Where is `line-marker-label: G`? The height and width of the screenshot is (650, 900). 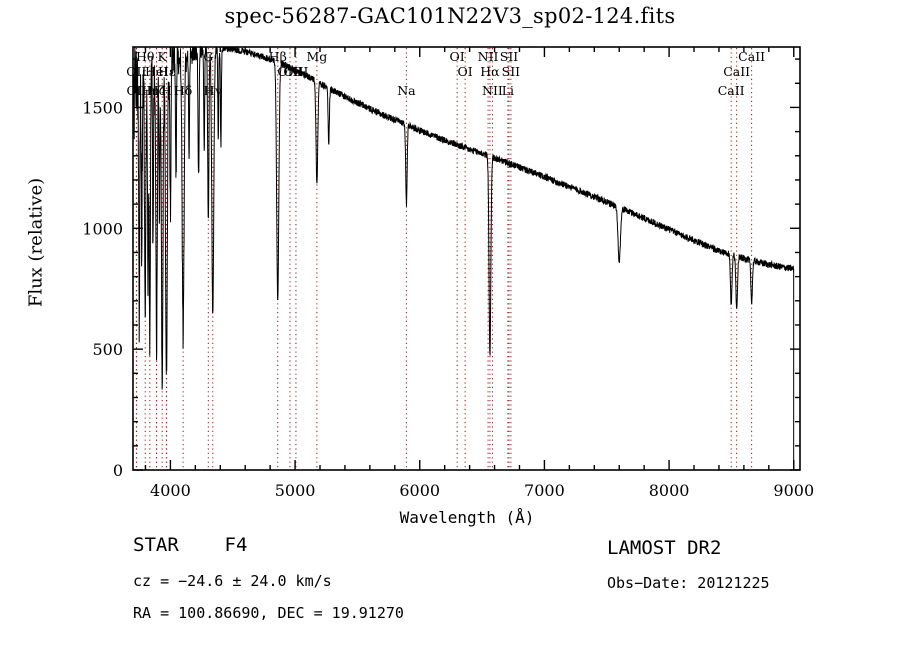
line-marker-label: G is located at coordinates (208, 56).